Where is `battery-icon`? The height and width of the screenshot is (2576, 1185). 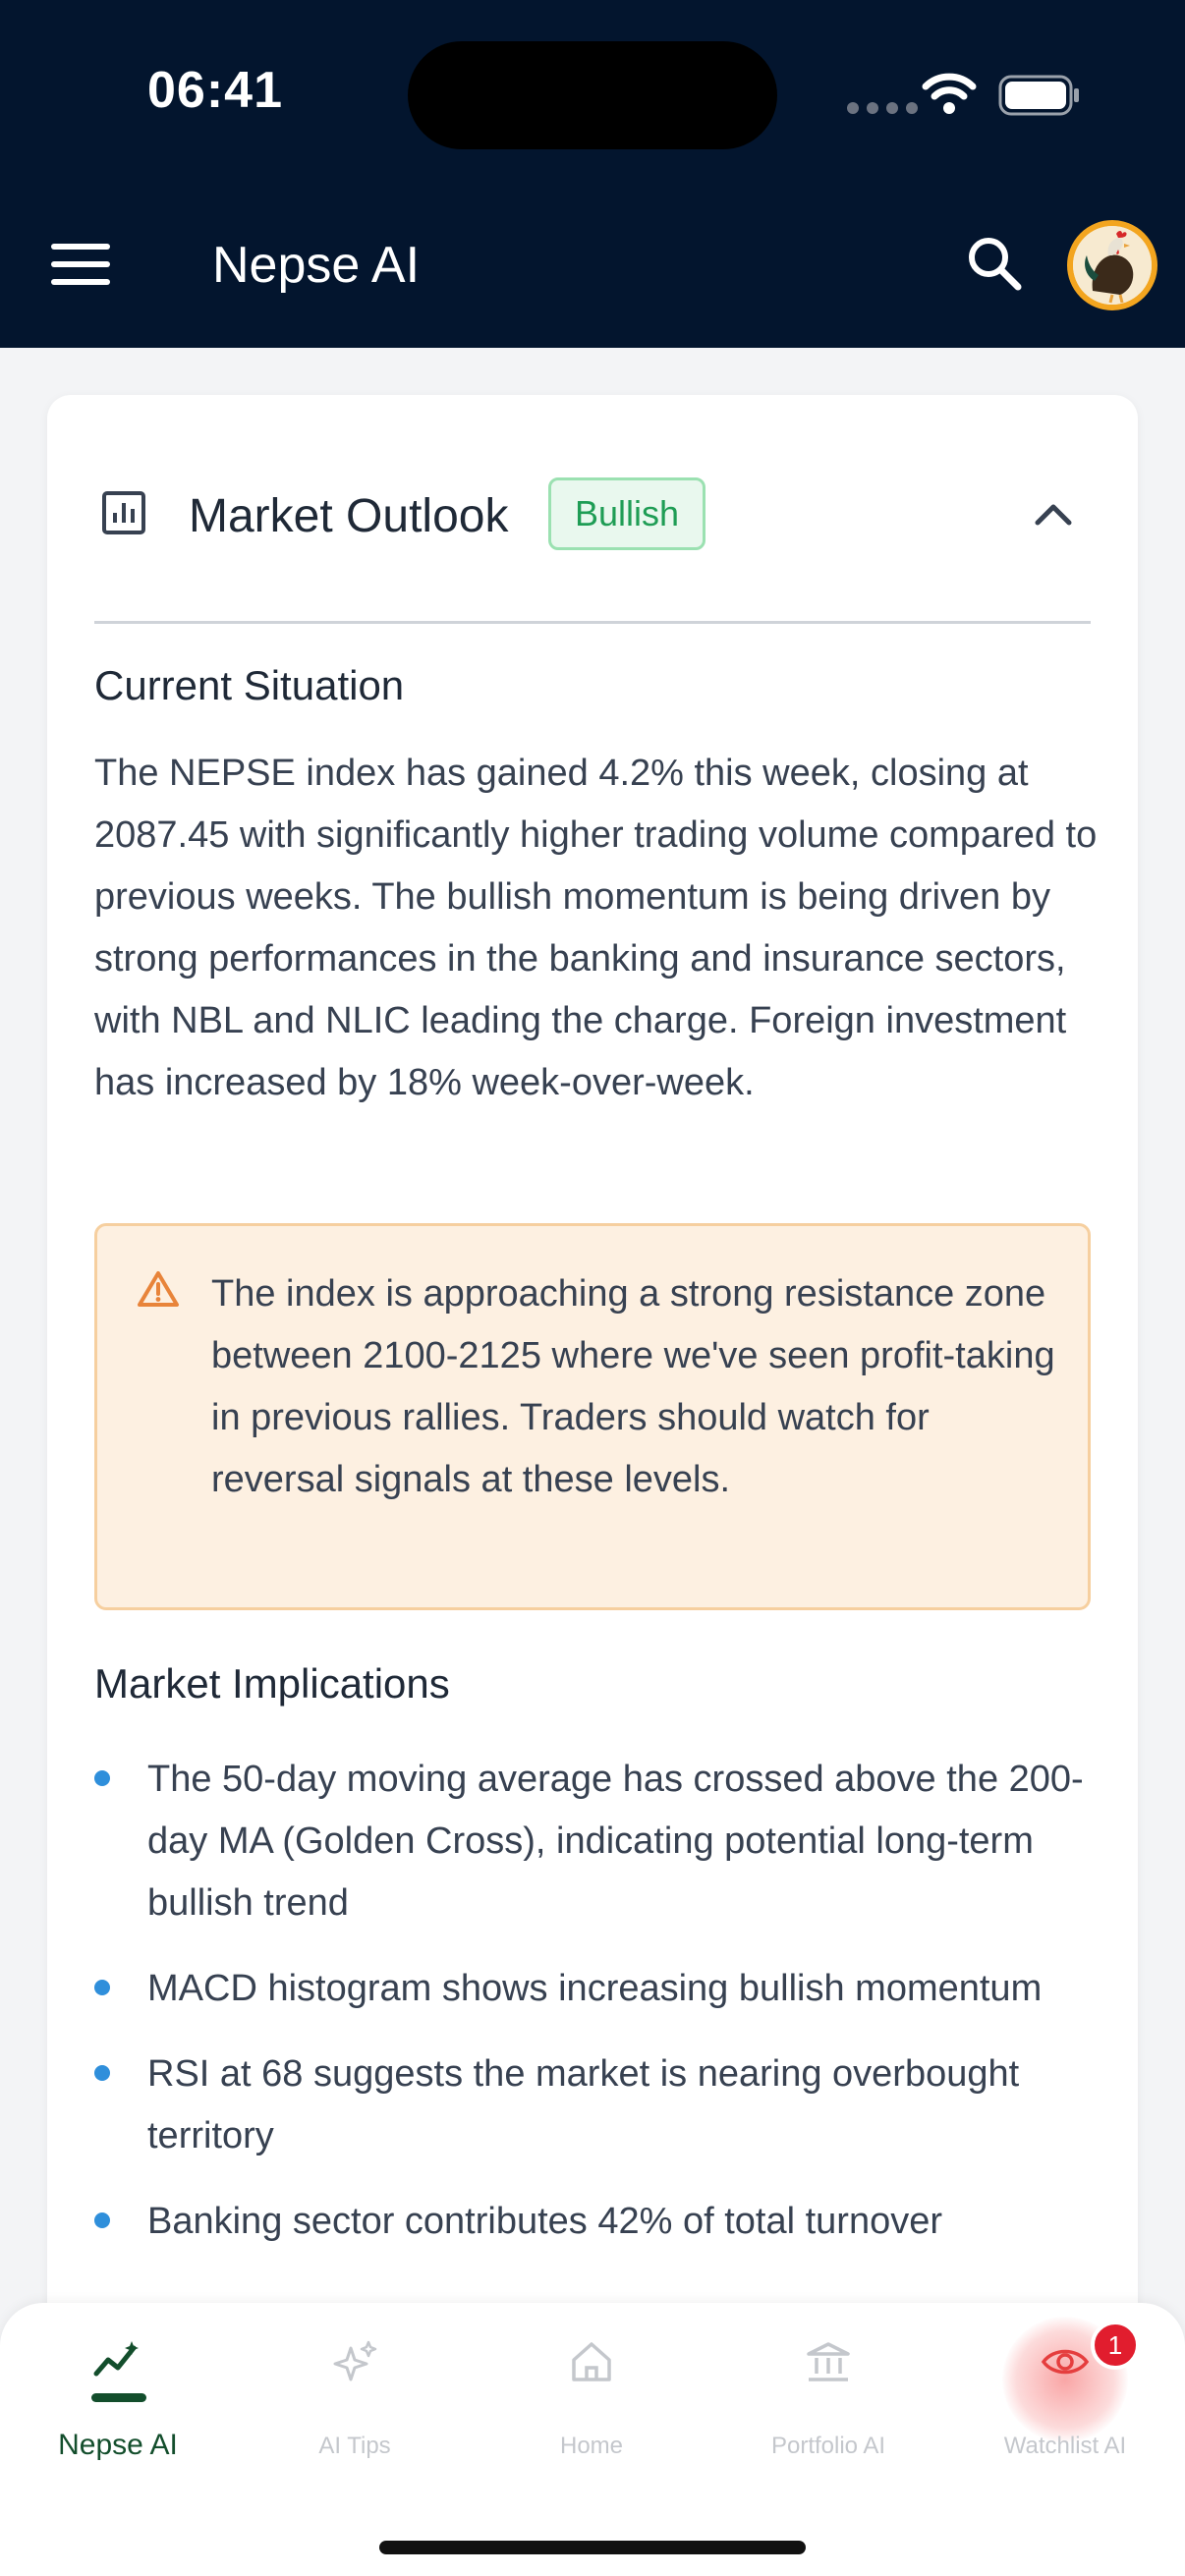
battery-icon is located at coordinates (1038, 95).